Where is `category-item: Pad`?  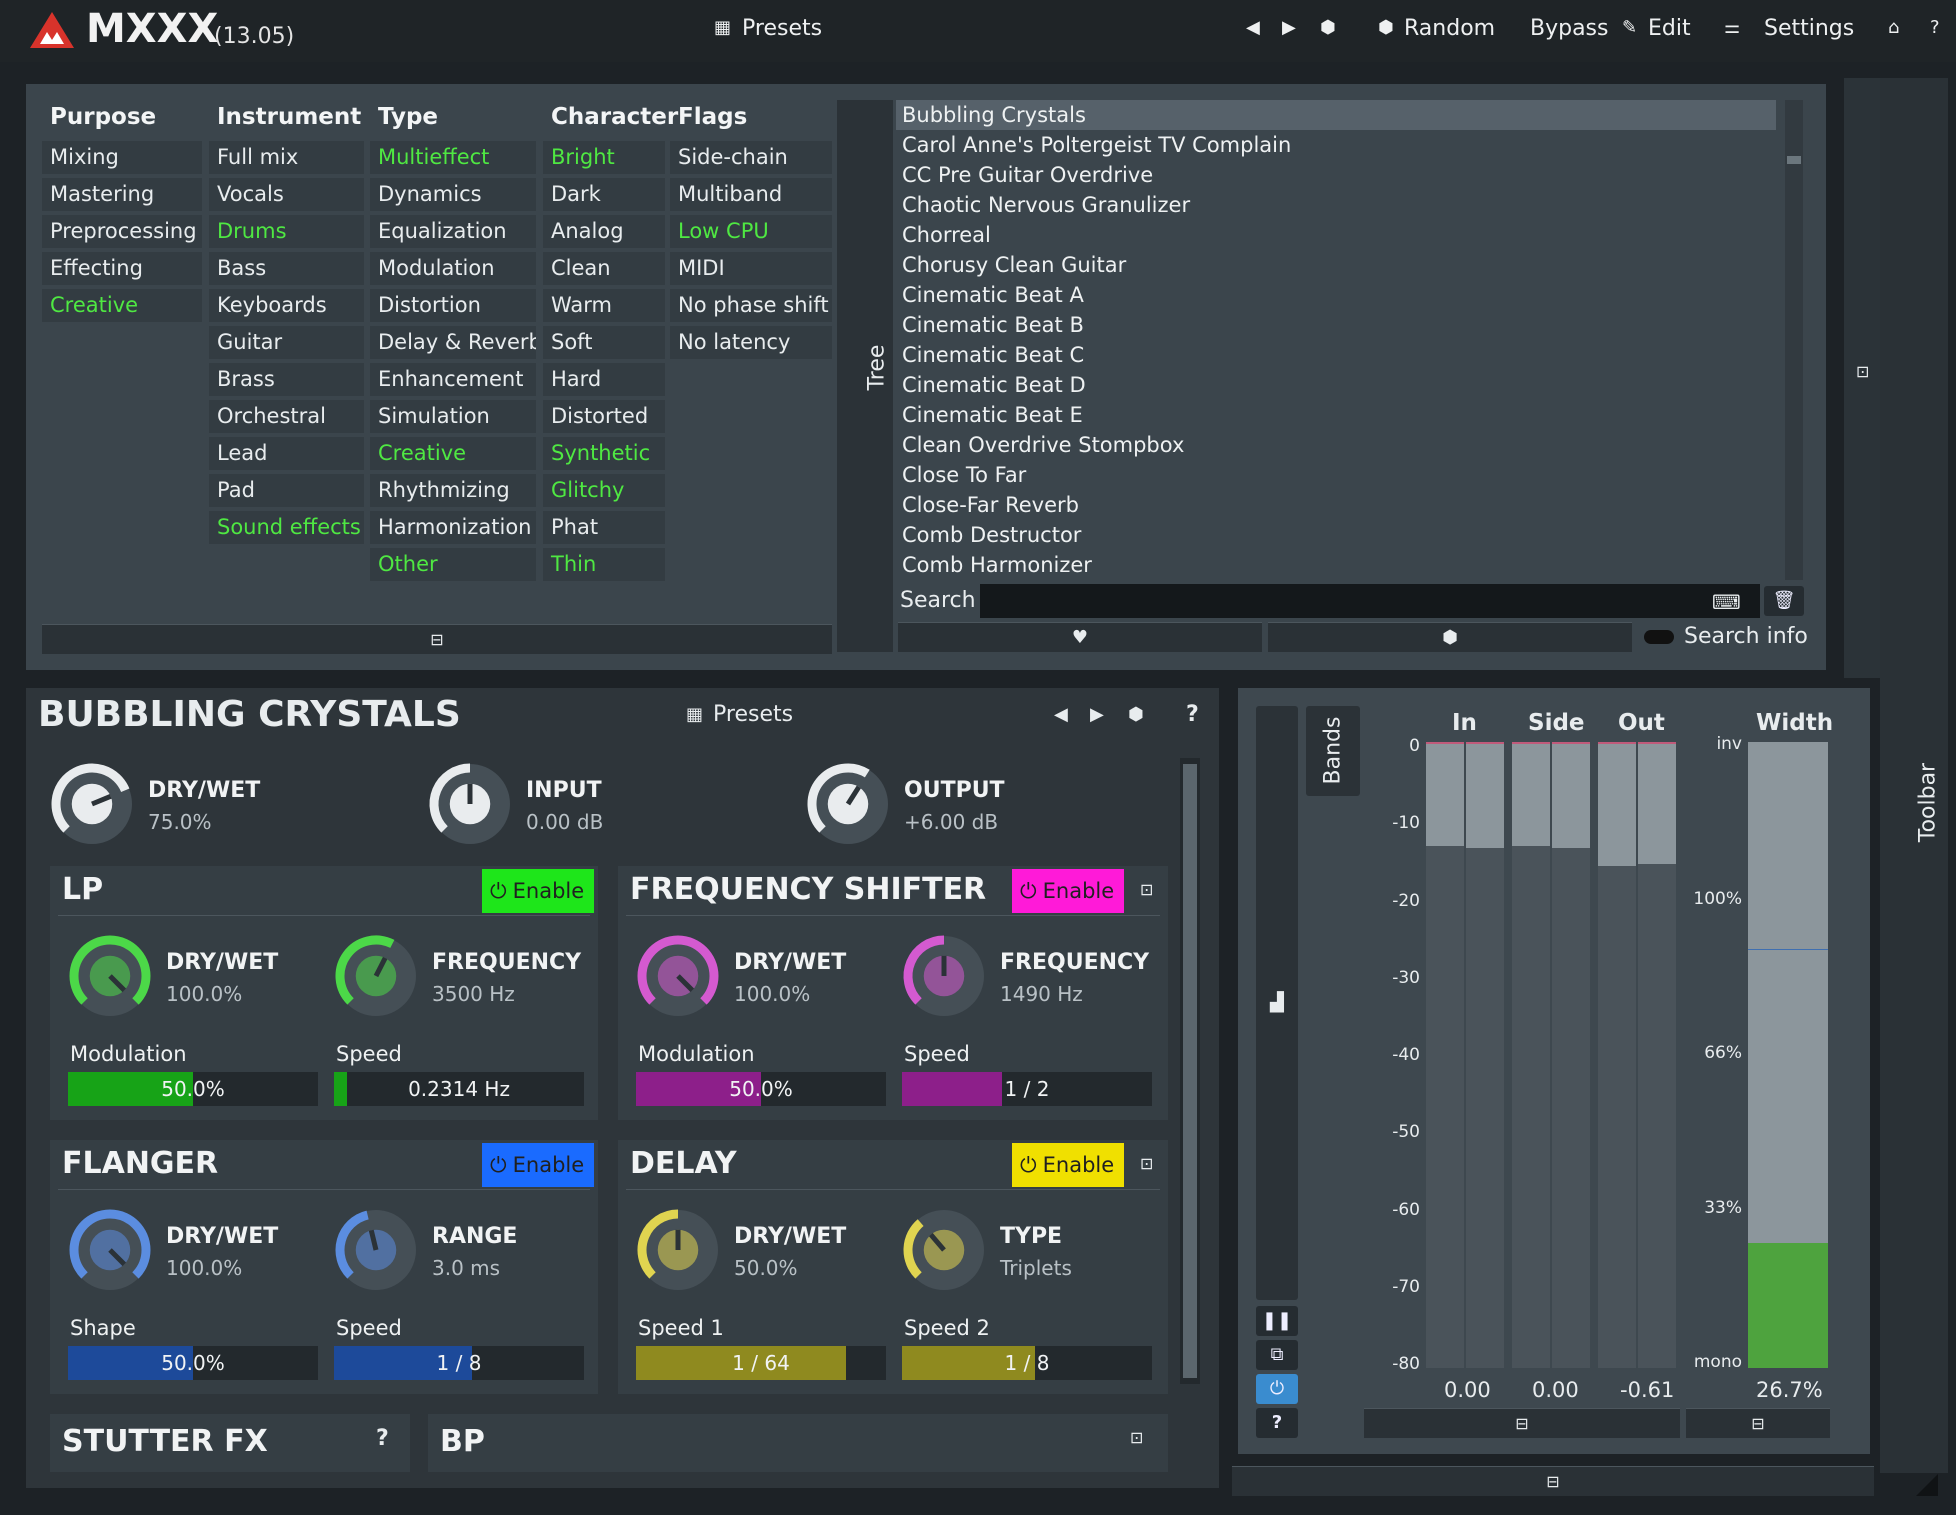 category-item: Pad is located at coordinates (286, 490).